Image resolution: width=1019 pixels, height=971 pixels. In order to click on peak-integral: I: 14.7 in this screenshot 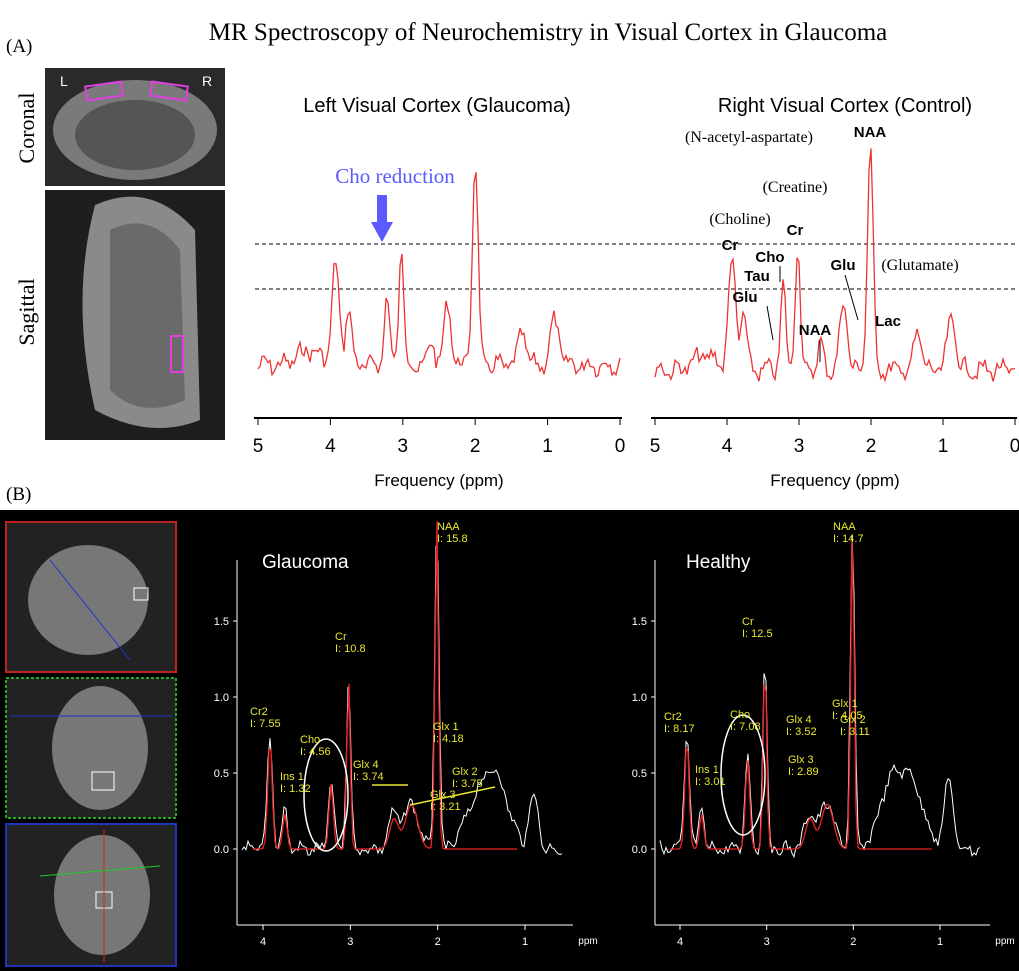, I will do `click(848, 539)`.